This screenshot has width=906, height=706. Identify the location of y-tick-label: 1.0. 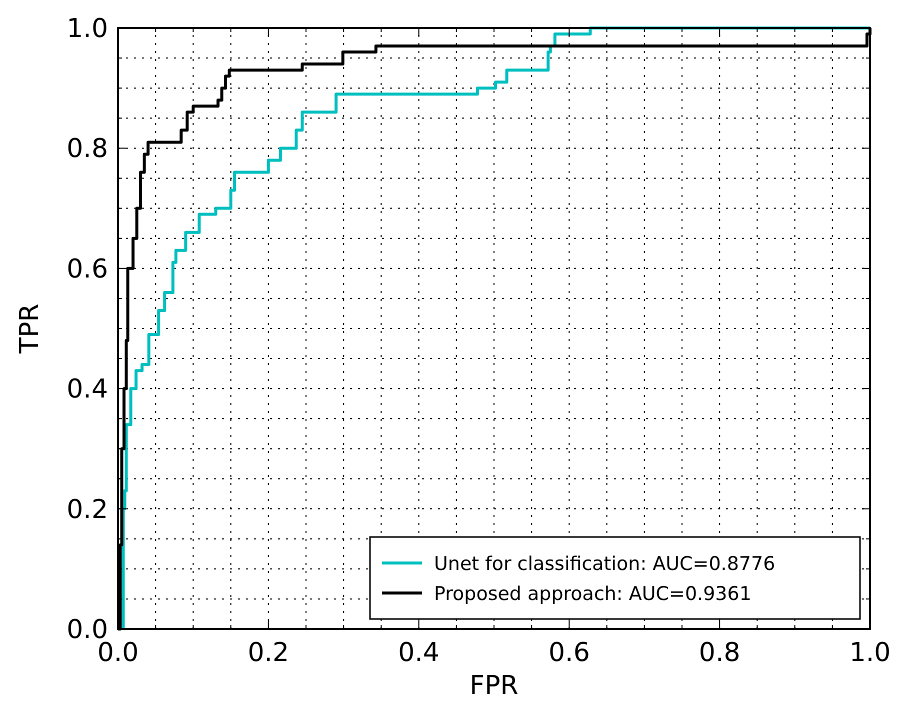
(87, 29).